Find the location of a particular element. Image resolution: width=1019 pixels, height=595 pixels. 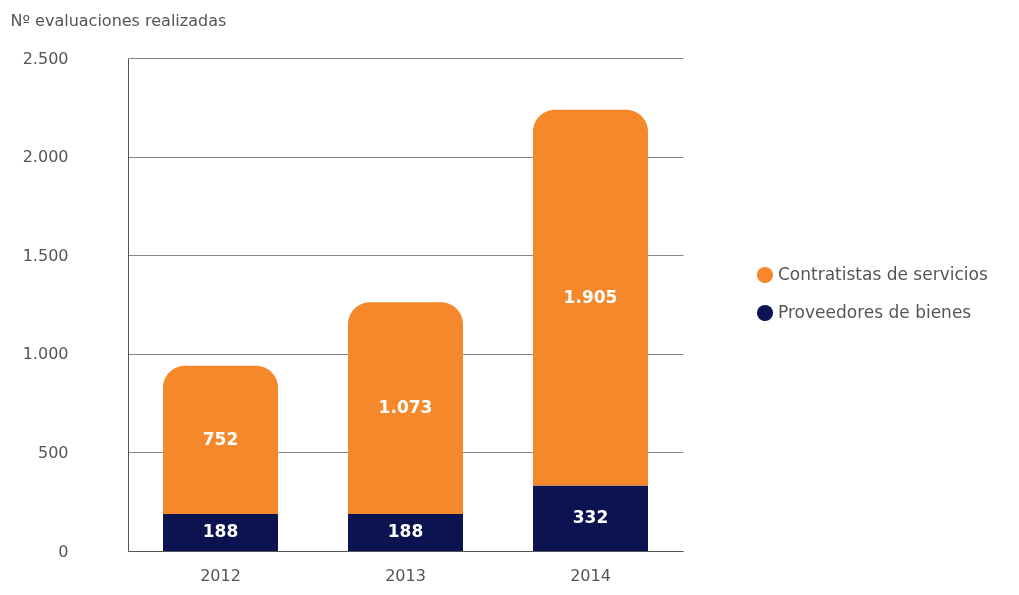

x-tick-label: 2013 is located at coordinates (405, 575).